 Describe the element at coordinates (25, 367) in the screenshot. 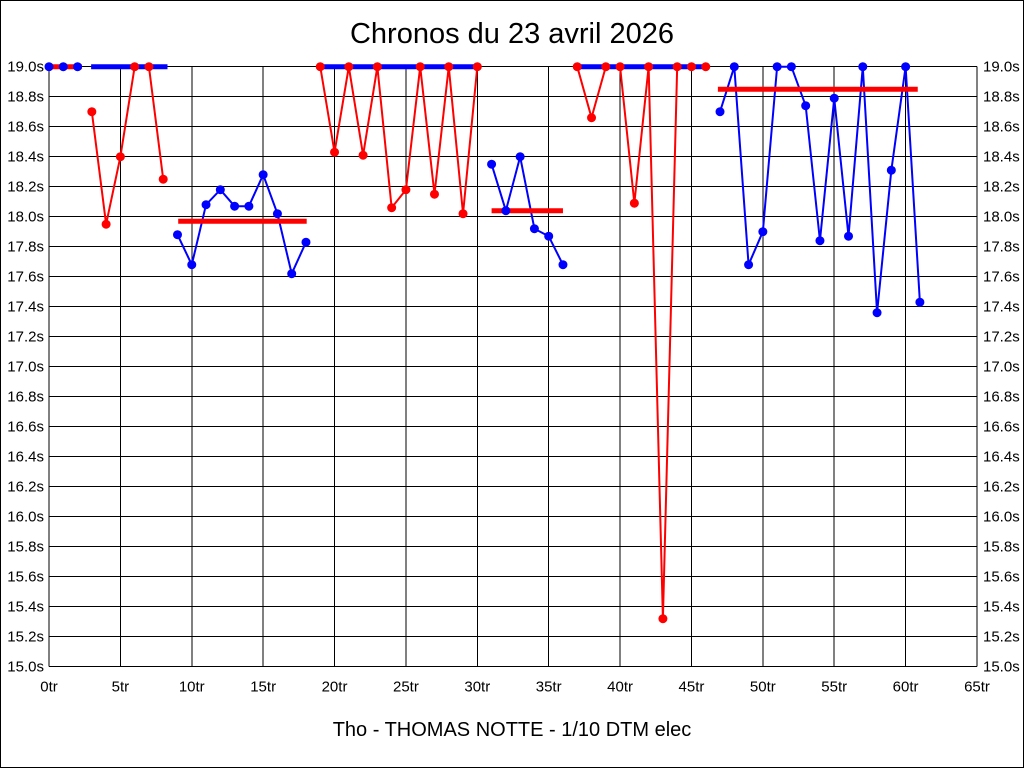

I see `y-axis-label-left: 17.0s` at that location.